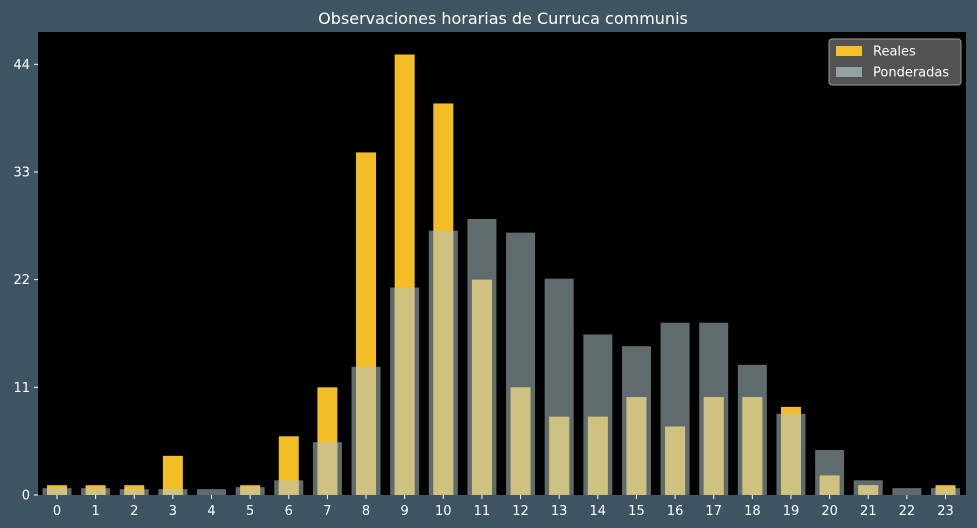  Describe the element at coordinates (21, 388) in the screenshot. I see `y-tick-label-11: 11` at that location.